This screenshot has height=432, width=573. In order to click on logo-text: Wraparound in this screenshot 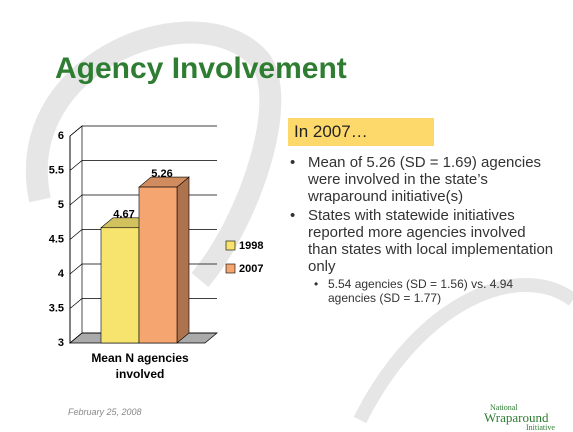, I will do `click(516, 417)`.